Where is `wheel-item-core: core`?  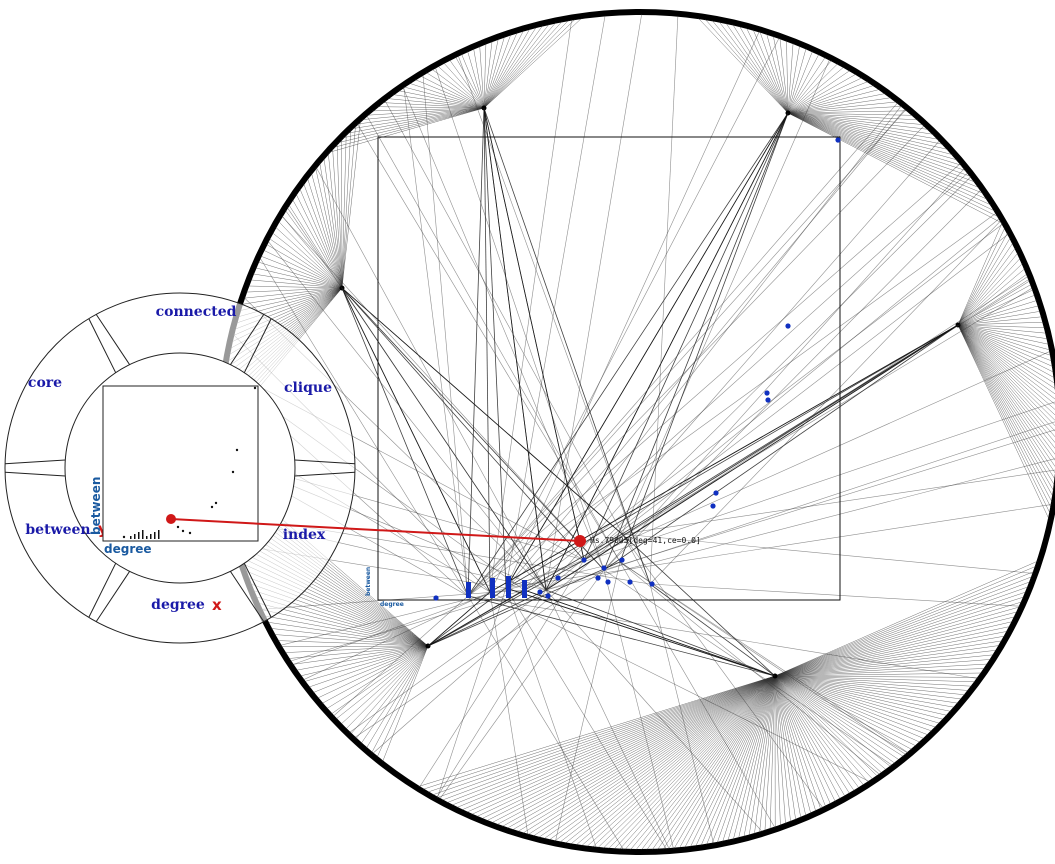 wheel-item-core: core is located at coordinates (45, 383).